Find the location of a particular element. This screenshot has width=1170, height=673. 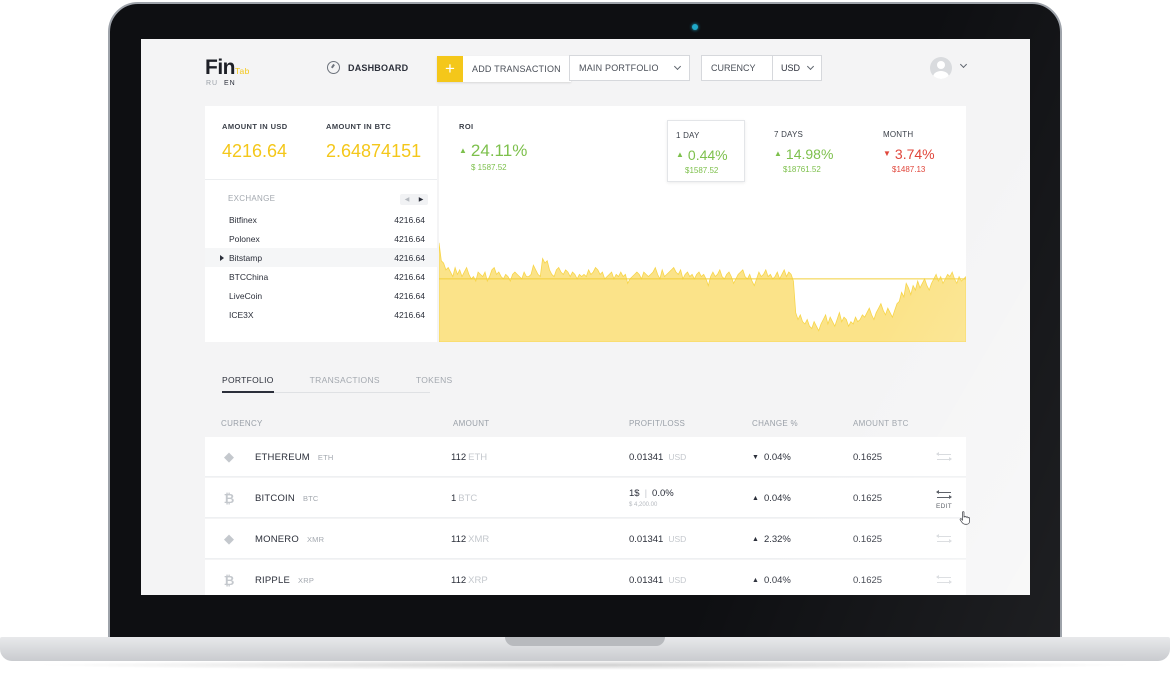

period-sub: $18761.52 is located at coordinates (802, 169).